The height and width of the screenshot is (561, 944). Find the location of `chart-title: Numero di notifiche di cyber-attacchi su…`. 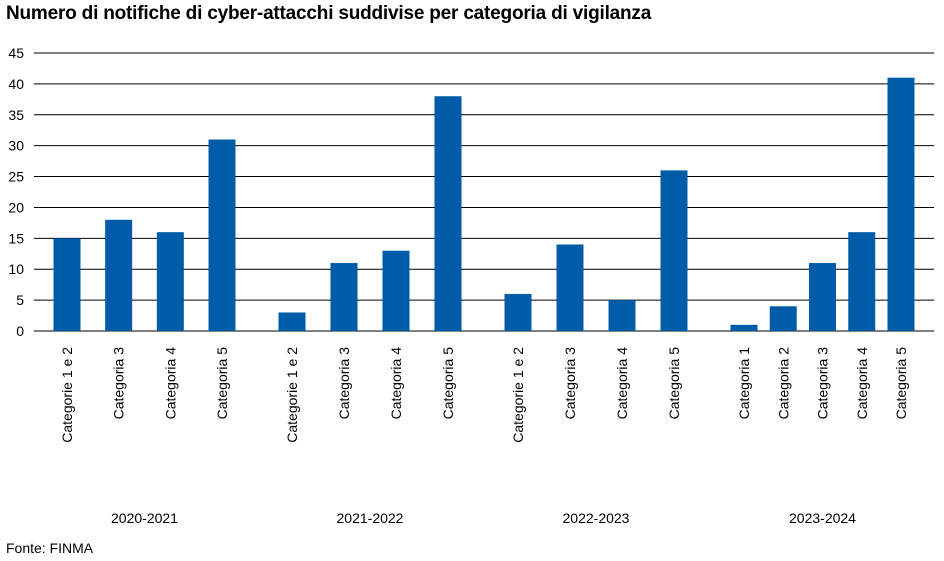

chart-title: Numero di notifiche di cyber-attacchi su… is located at coordinates (329, 13).